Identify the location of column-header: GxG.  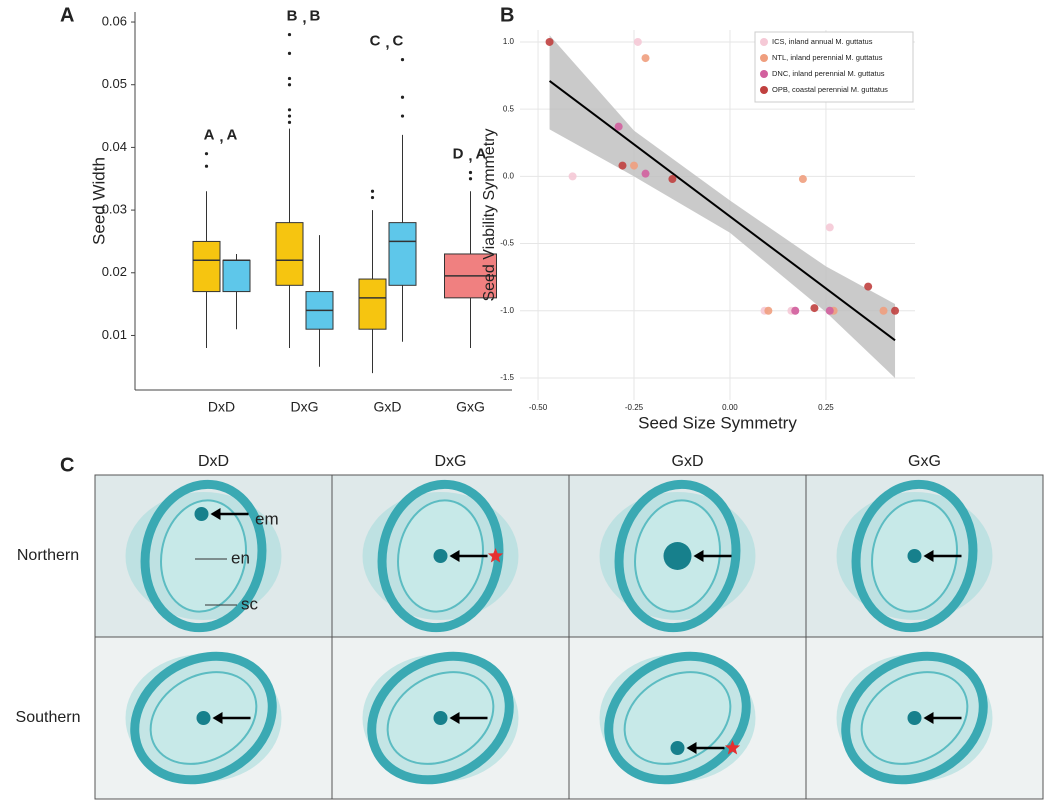
(924, 461).